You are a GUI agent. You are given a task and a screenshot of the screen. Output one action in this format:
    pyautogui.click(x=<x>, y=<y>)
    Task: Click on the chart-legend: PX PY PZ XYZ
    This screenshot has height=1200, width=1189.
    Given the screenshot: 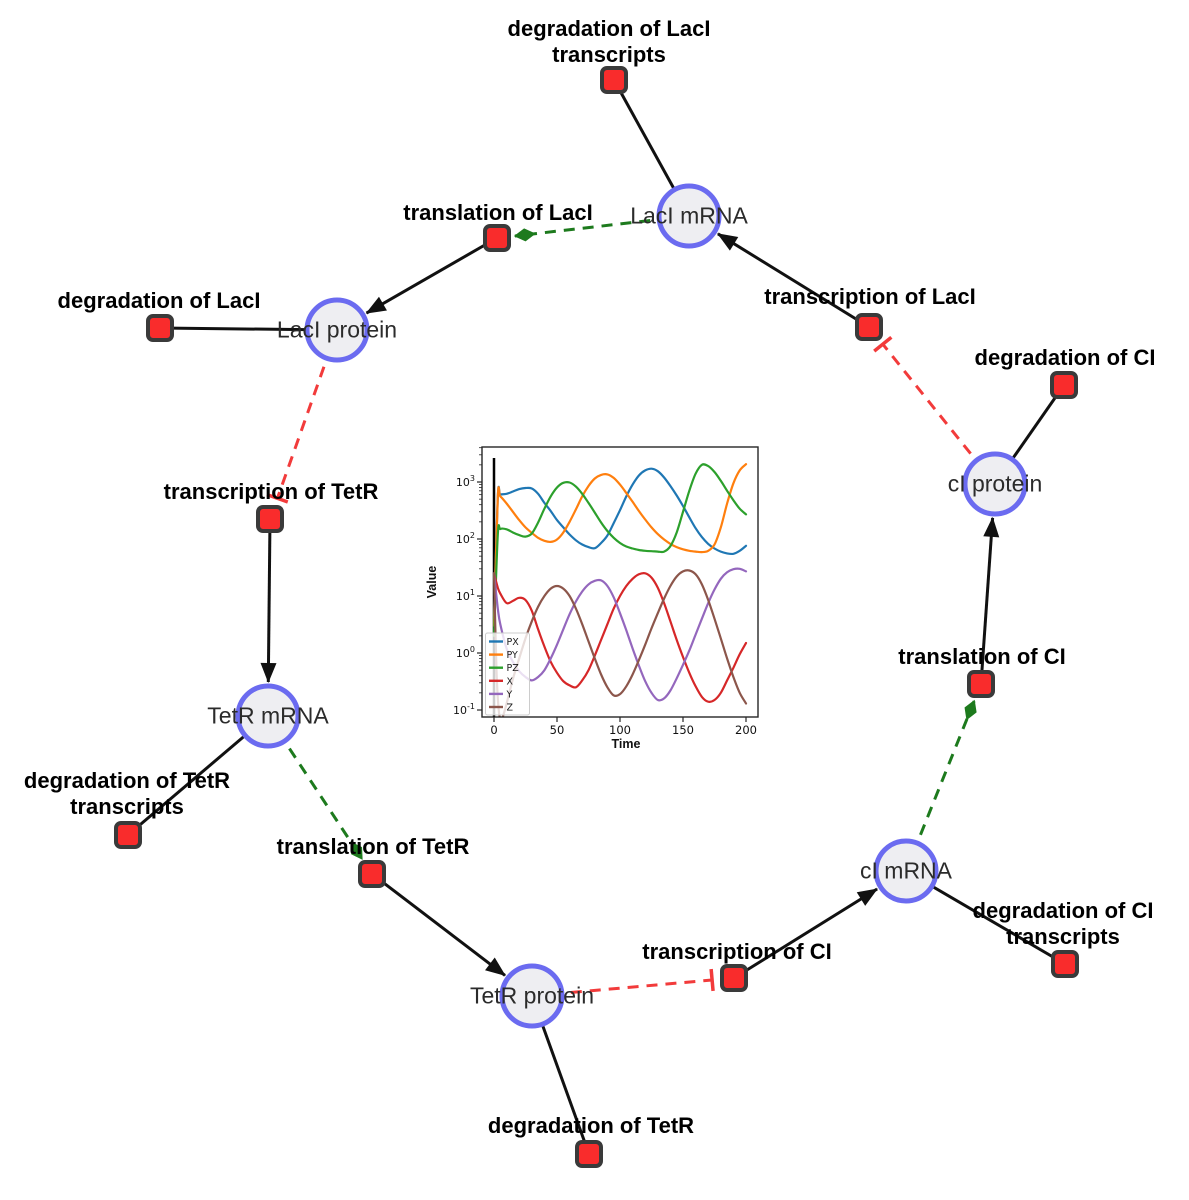 What is the action you would take?
    pyautogui.click(x=507, y=674)
    